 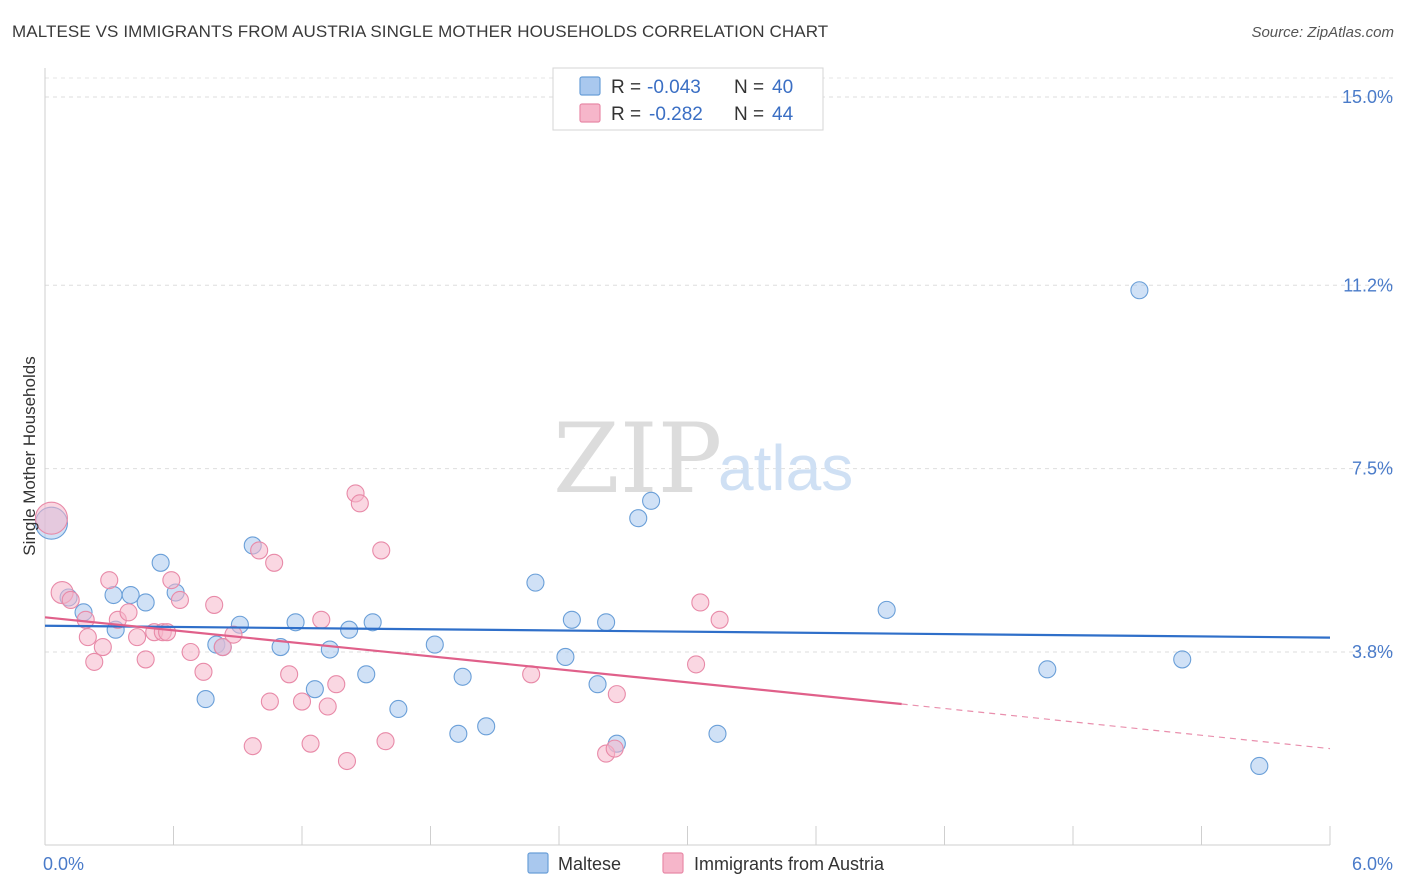 I want to click on legend-swatch-maltese, so click(x=590, y=86).